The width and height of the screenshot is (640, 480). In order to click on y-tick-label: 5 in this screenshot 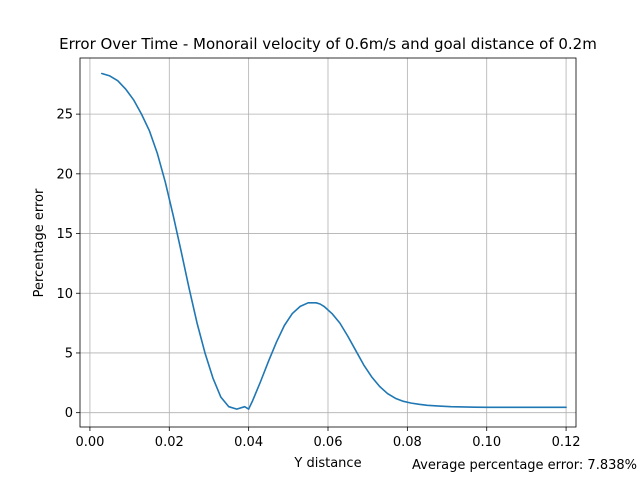, I will do `click(69, 353)`.